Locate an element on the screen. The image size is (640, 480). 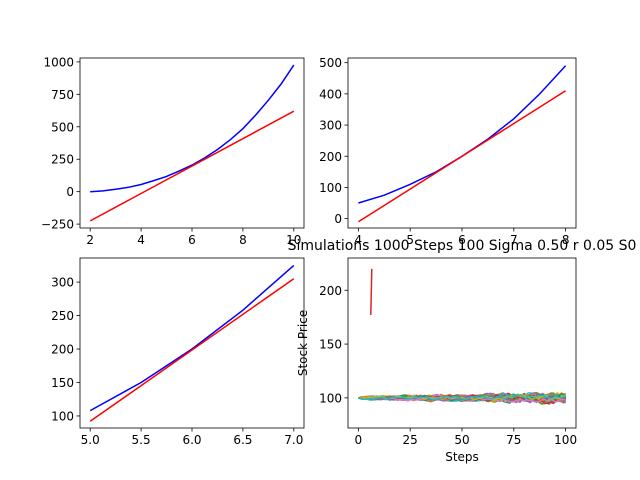
x-tick-label: 75 is located at coordinates (513, 440).